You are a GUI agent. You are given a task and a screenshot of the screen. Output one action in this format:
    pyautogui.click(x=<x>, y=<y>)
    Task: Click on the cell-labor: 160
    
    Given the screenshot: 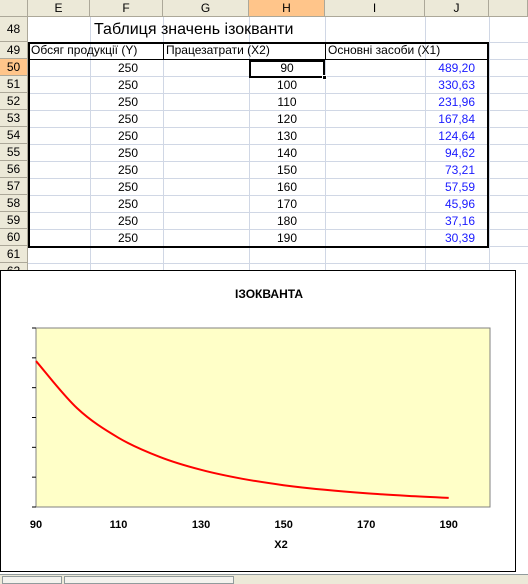 What is the action you would take?
    pyautogui.click(x=287, y=187)
    